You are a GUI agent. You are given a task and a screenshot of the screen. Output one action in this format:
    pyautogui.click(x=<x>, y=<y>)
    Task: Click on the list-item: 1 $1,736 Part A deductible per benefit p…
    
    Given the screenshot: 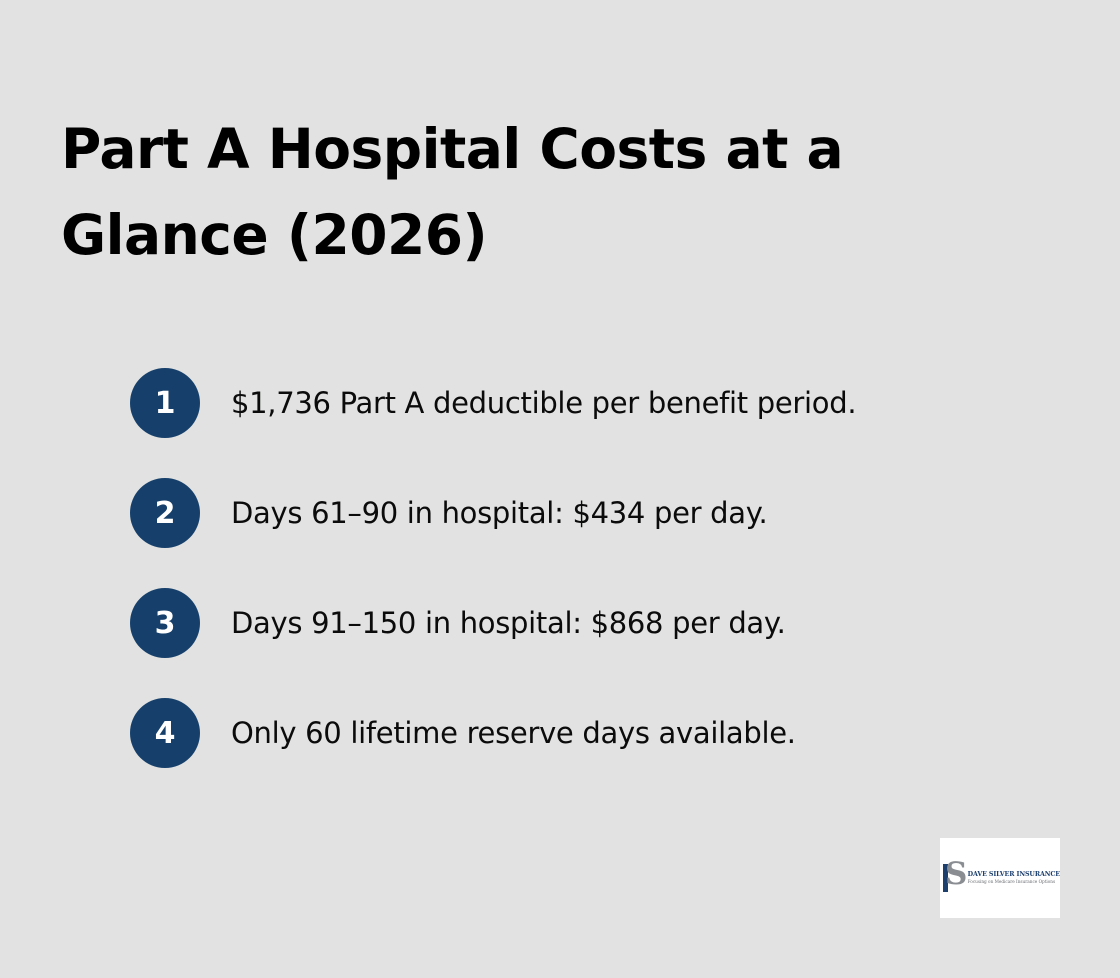 What is the action you would take?
    pyautogui.click(x=493, y=403)
    